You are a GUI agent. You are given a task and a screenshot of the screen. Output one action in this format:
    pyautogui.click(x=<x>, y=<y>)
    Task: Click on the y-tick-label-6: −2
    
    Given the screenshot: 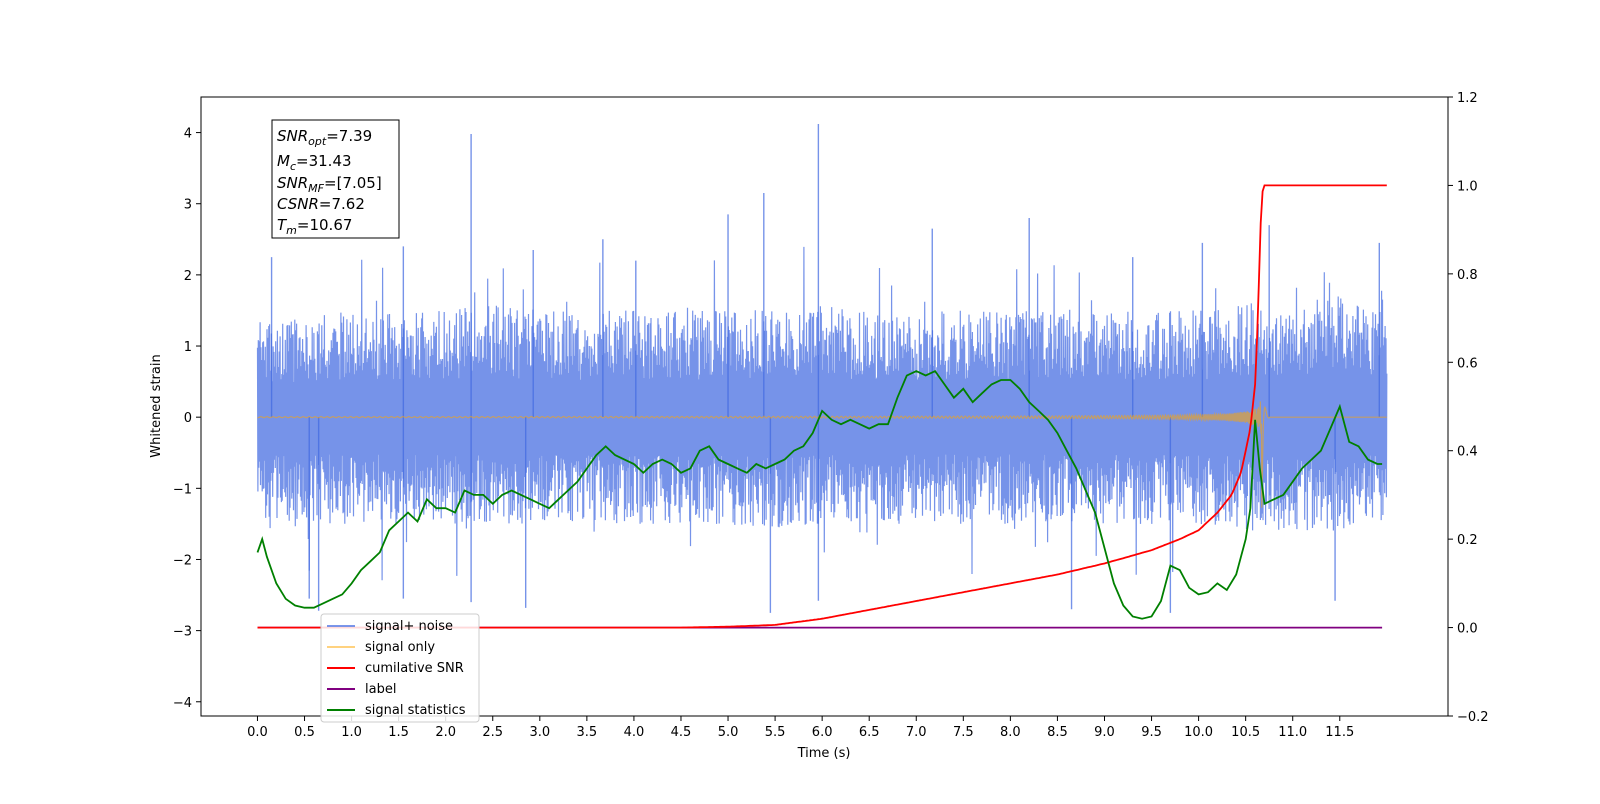 What is the action you would take?
    pyautogui.click(x=182, y=560)
    